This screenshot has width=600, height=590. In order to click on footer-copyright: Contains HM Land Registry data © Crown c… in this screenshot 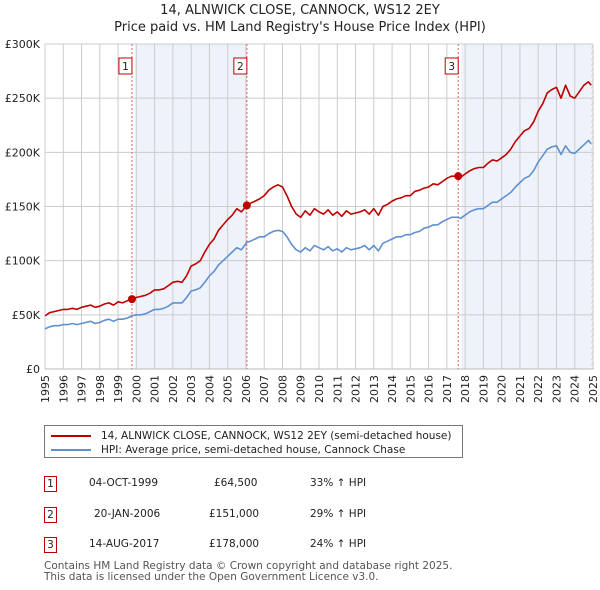, I will do `click(248, 566)`.